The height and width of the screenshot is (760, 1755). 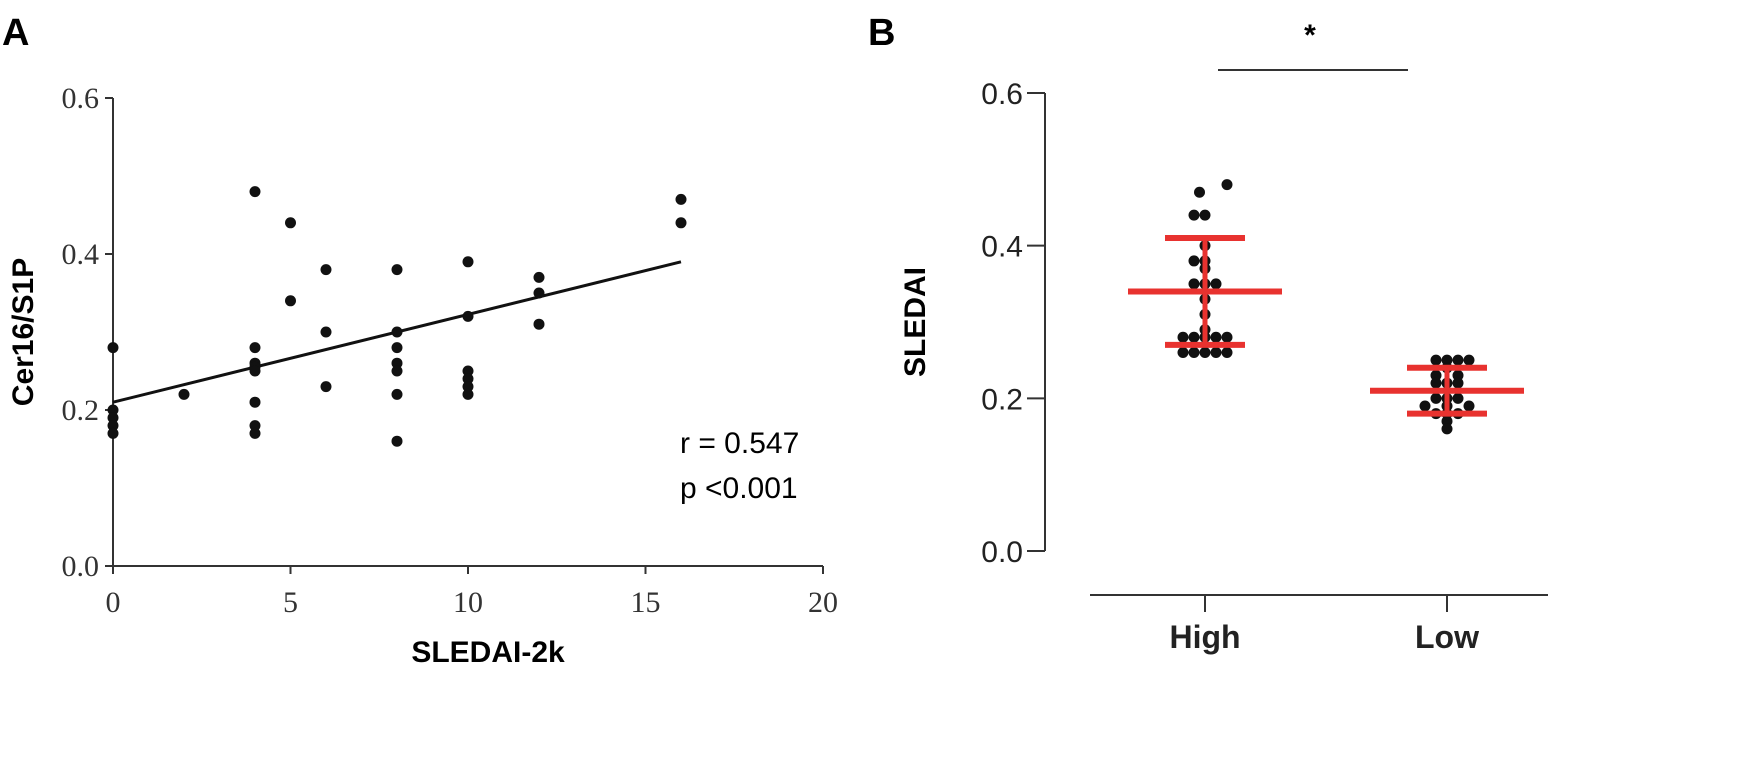 I want to click on chart-b-significance-label: *, so click(x=1310, y=35).